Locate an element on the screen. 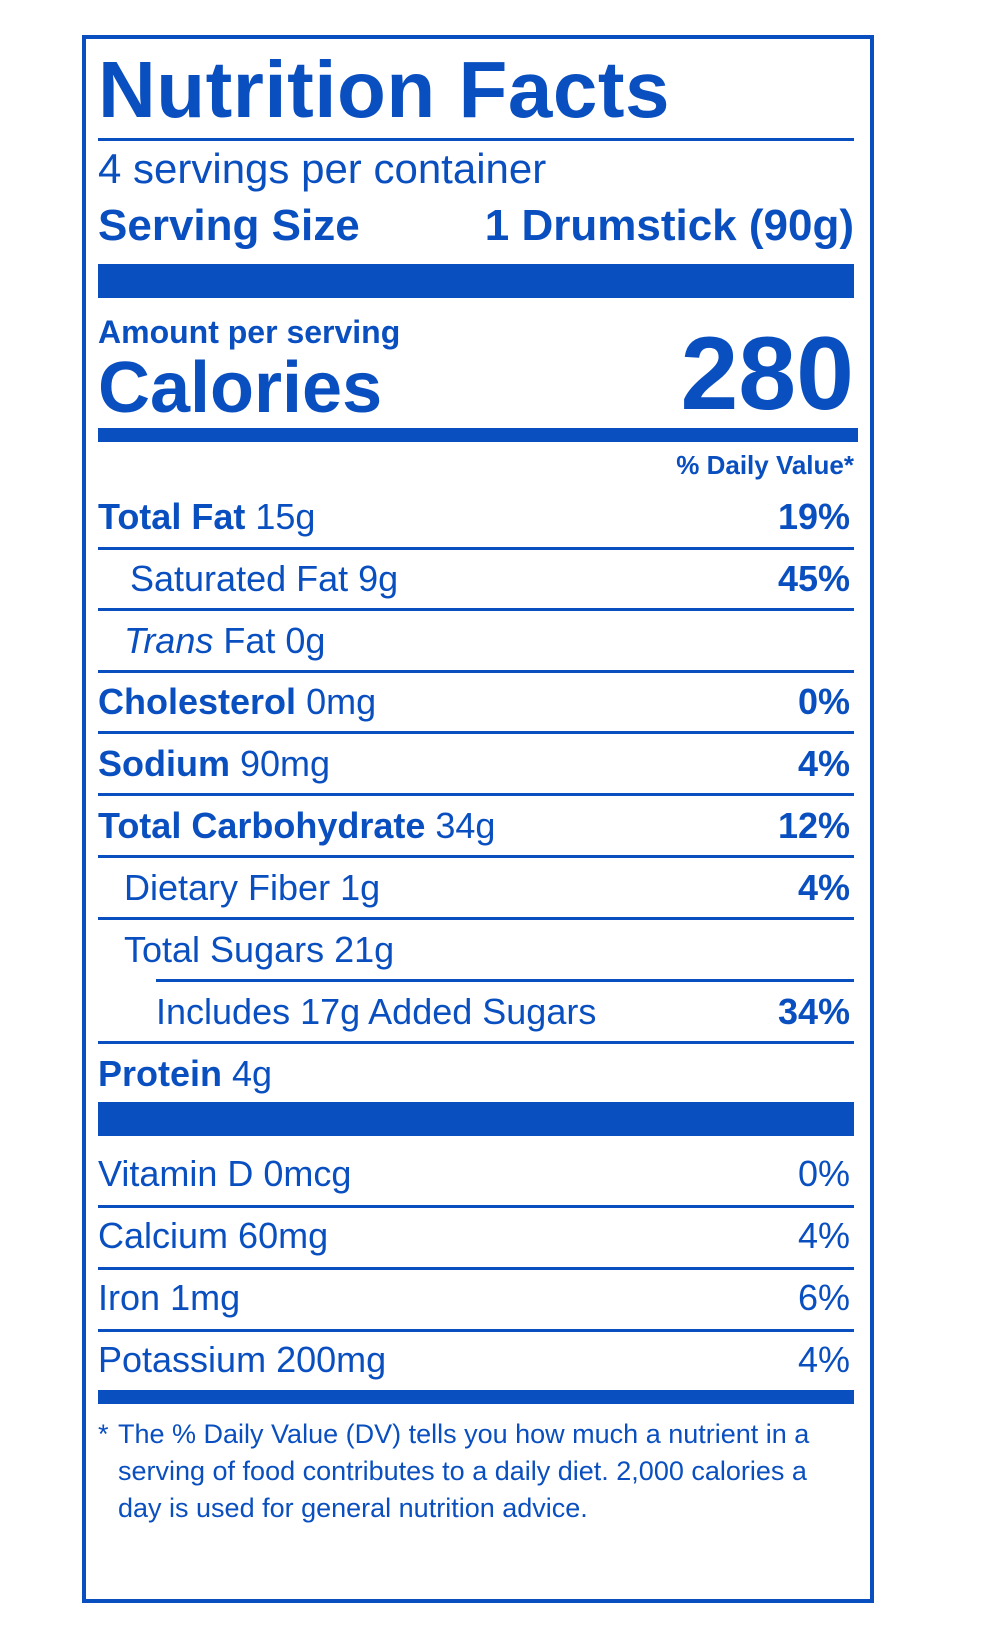  daily-value-header: % Daily Value* is located at coordinates (765, 465).